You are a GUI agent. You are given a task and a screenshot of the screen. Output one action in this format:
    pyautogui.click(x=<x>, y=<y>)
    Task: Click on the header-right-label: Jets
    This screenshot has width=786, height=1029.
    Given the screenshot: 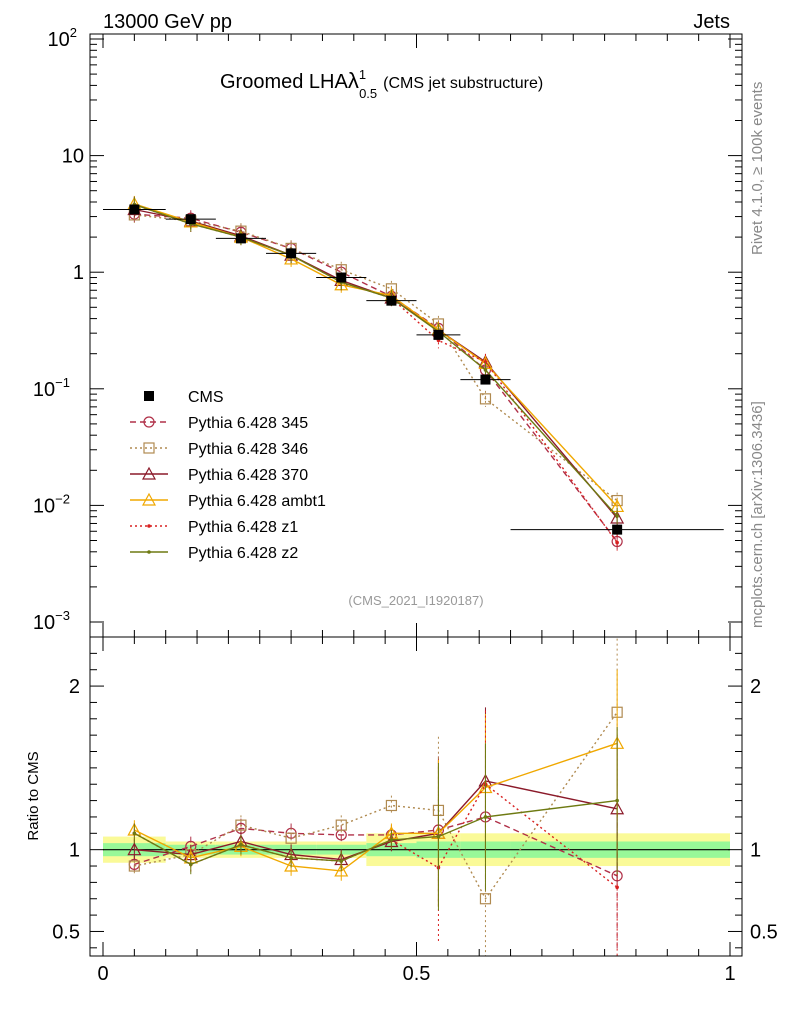 What is the action you would take?
    pyautogui.click(x=711, y=22)
    